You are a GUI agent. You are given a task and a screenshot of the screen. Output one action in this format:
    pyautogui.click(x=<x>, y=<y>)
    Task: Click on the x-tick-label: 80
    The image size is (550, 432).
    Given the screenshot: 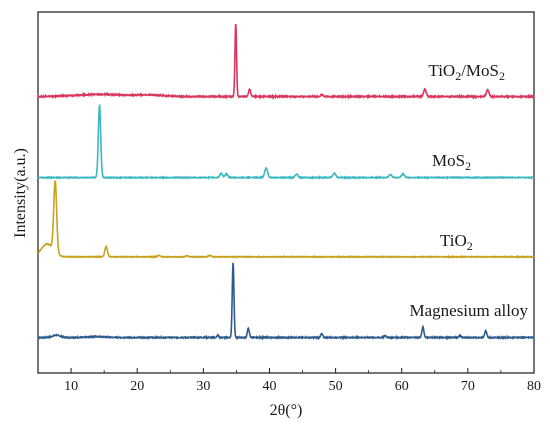 What is the action you would take?
    pyautogui.click(x=534, y=386)
    